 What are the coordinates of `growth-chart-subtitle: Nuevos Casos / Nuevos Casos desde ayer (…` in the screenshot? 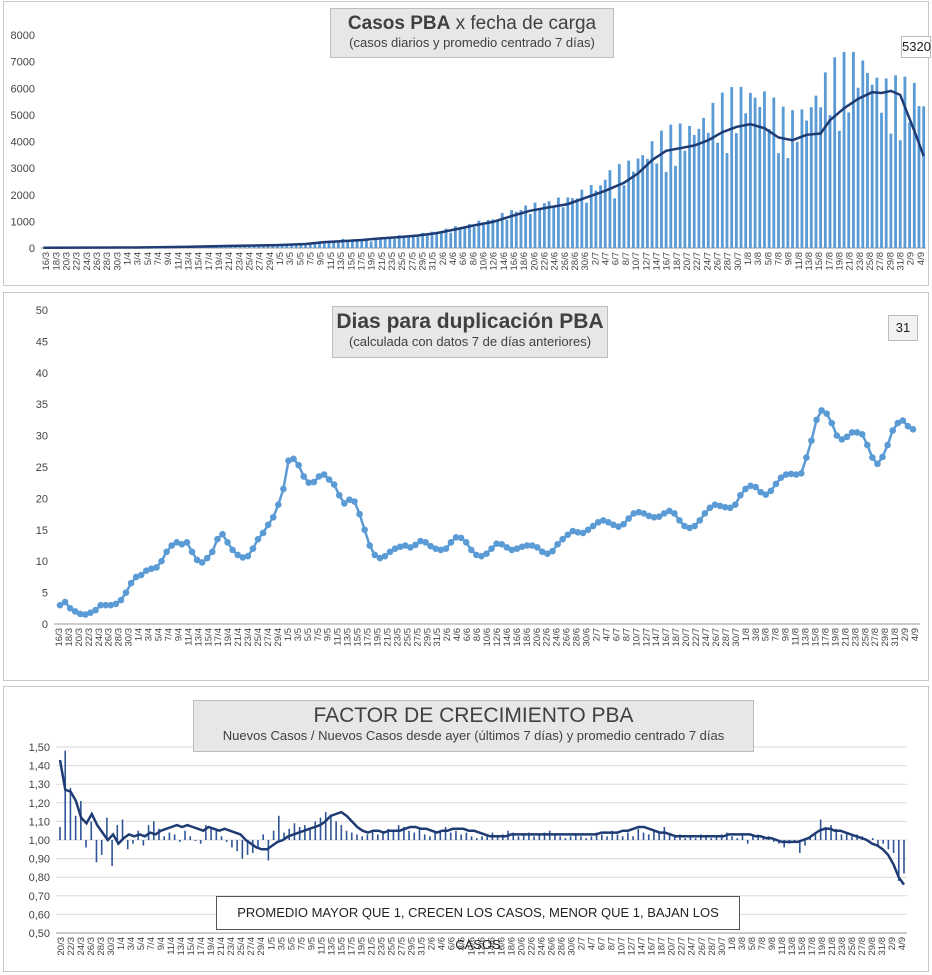 It's located at (473, 735).